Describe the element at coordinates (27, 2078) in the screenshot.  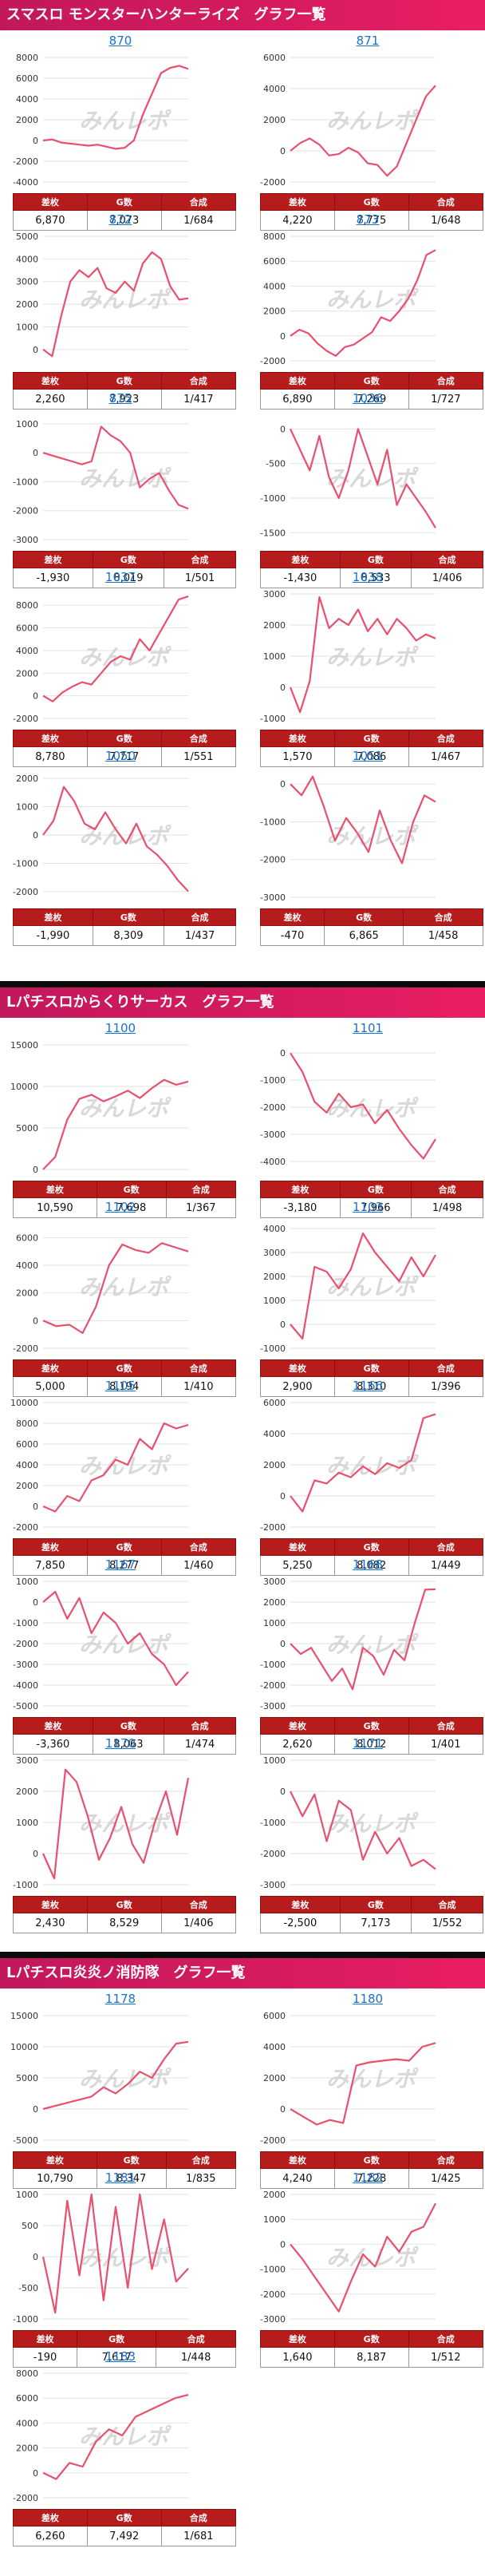
I see `y-tick-label: 5000` at that location.